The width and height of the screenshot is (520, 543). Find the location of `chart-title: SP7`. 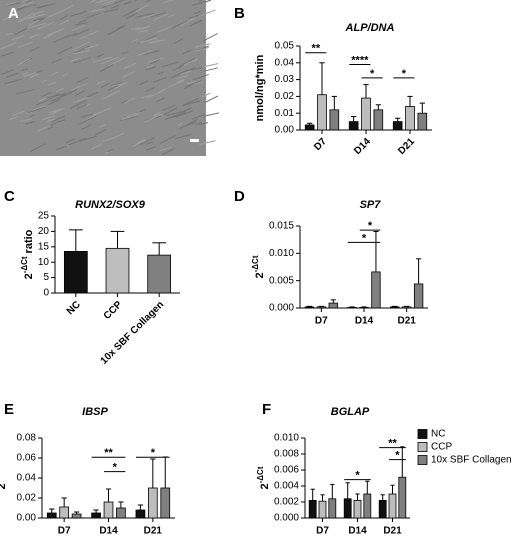

chart-title: SP7 is located at coordinates (371, 205).